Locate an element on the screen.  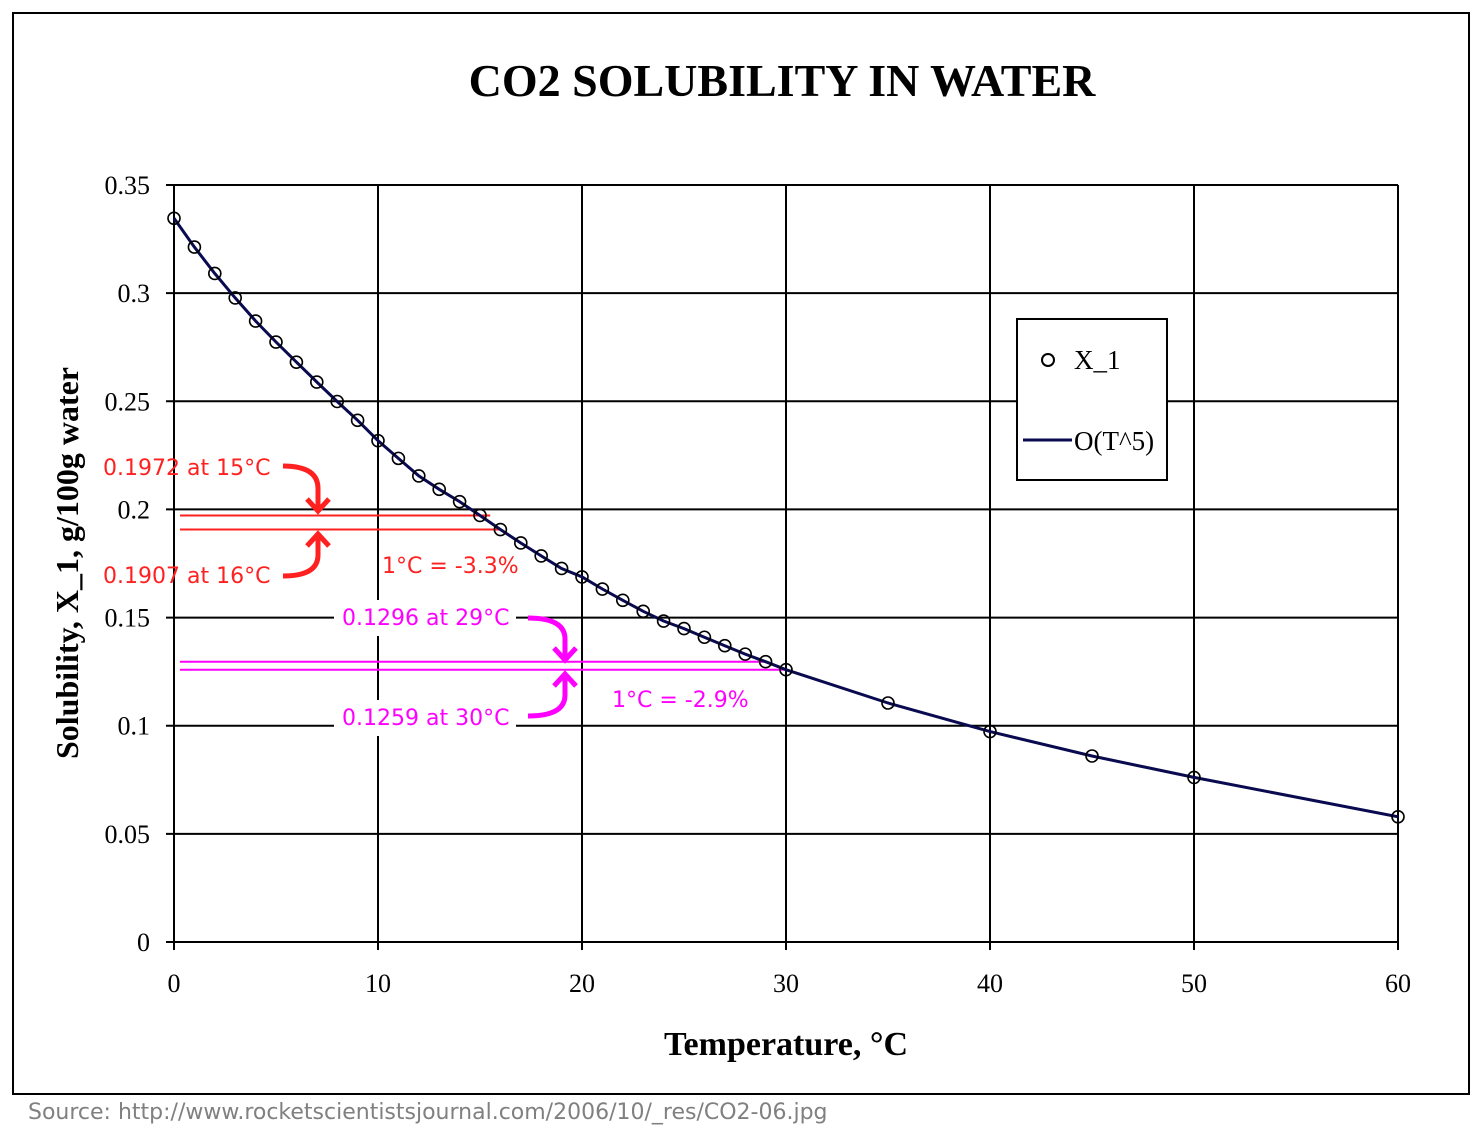
annotation-label: 1°C = -2.9% is located at coordinates (680, 700).